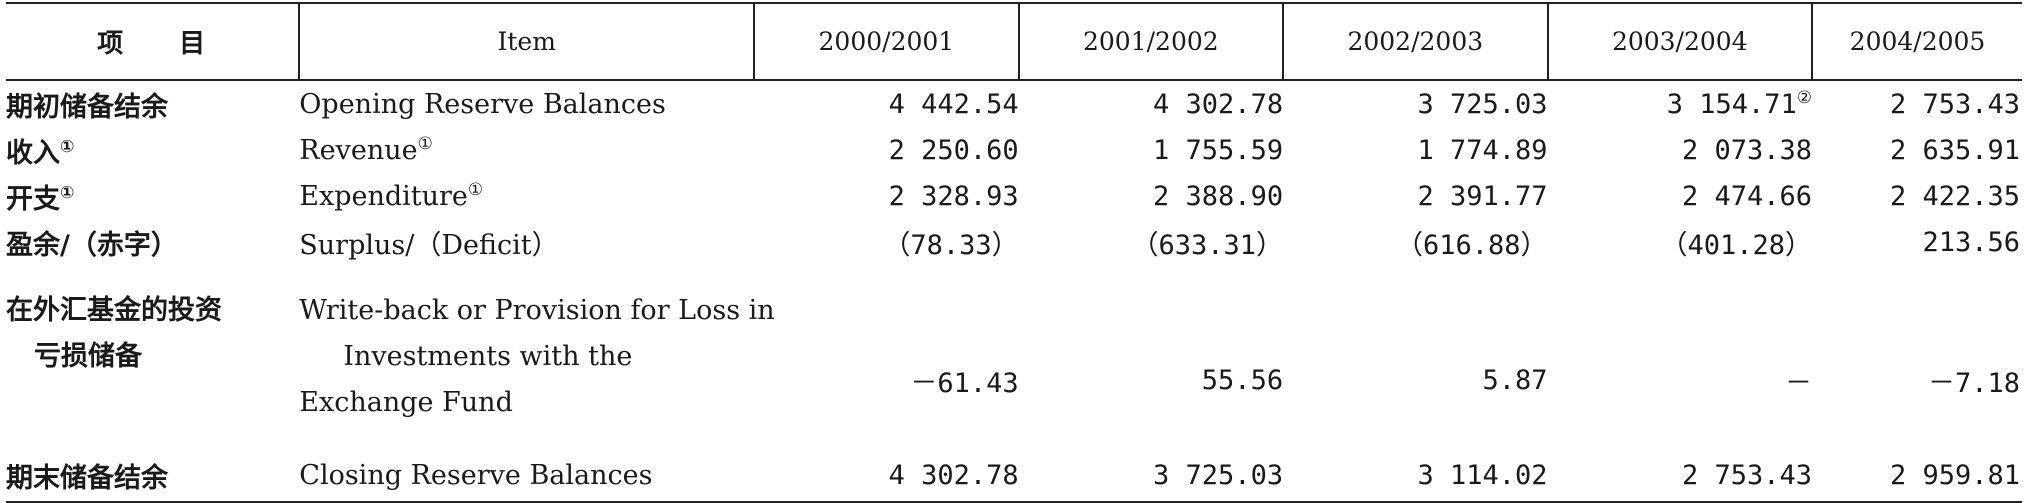 The image size is (2029, 503). Describe the element at coordinates (366, 150) in the screenshot. I see `row-label-en: Revenue①` at that location.